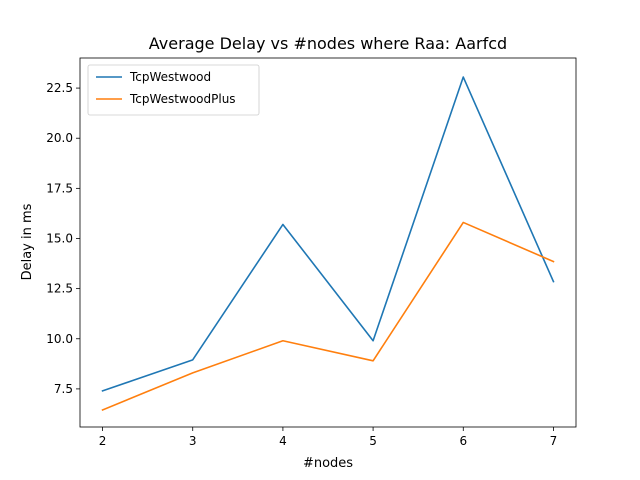 The image size is (640, 480). I want to click on x-tick-label: 6, so click(463, 441).